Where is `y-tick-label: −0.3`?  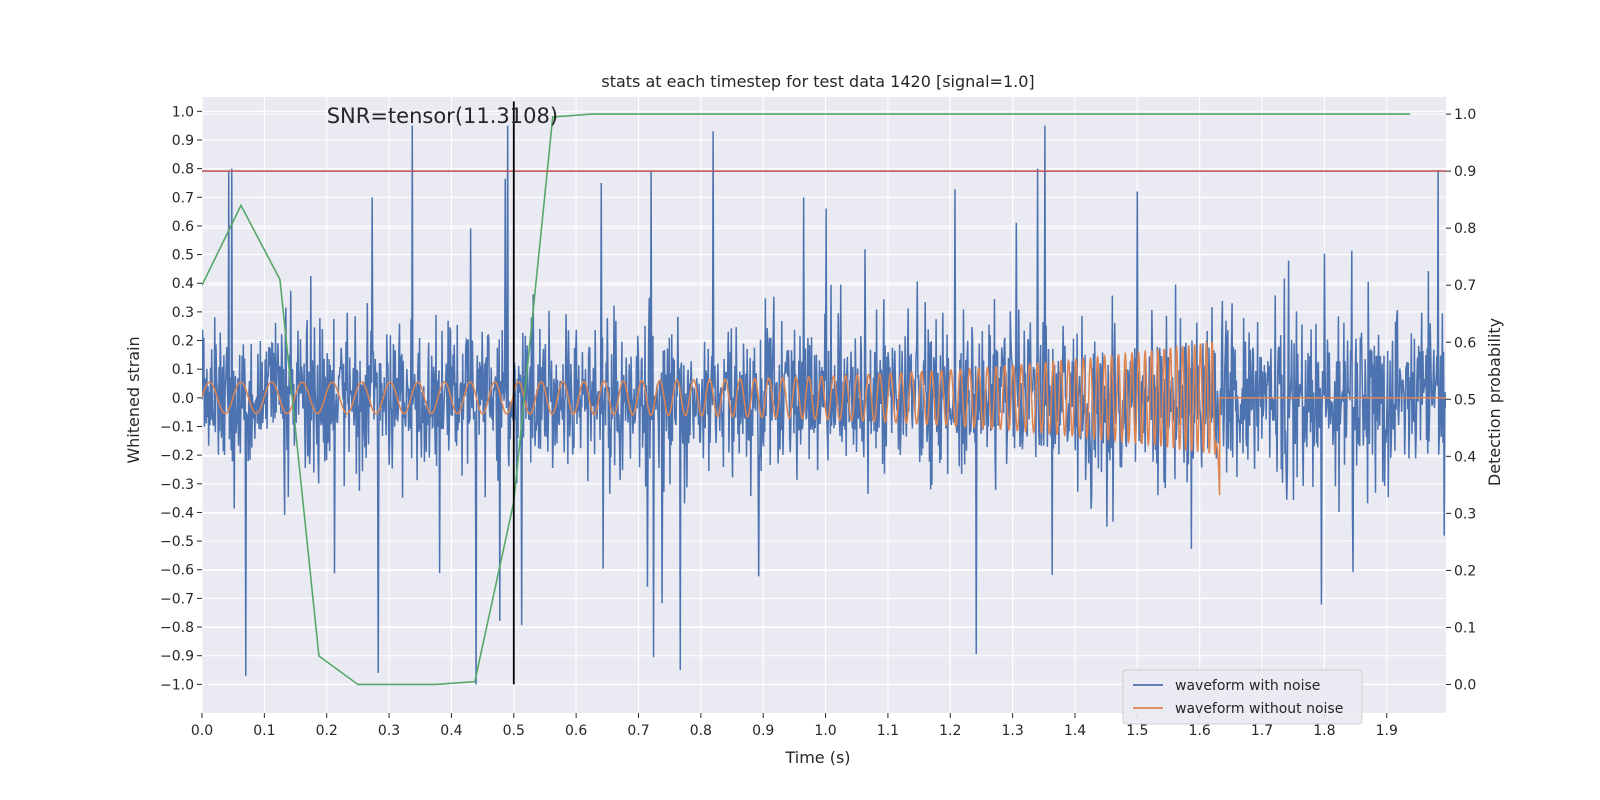 y-tick-label: −0.3 is located at coordinates (177, 485).